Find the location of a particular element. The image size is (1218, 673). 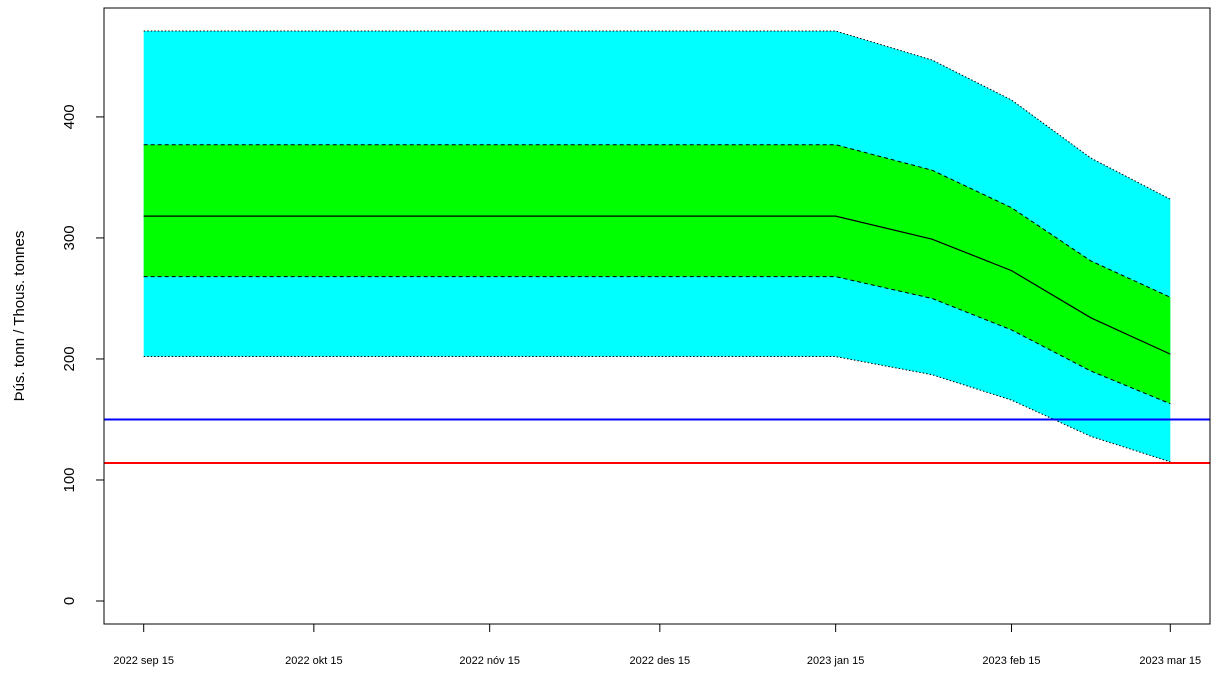

x-tick-label: 2022 des 15 is located at coordinates (660, 661).